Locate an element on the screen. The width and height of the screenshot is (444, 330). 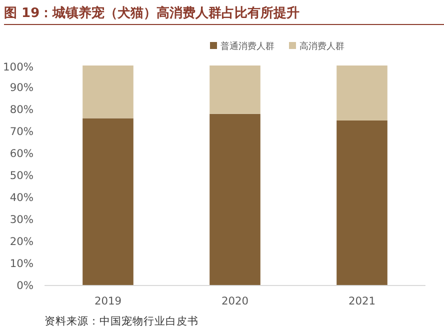
x-tick-label: 2021 is located at coordinates (362, 301).